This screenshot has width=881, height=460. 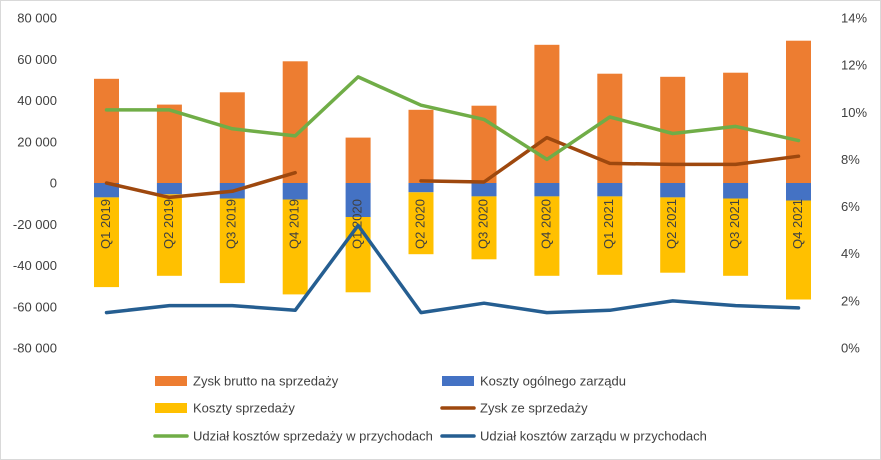 What do you see at coordinates (482, 224) in the screenshot?
I see `category-label: Q3 2020` at bounding box center [482, 224].